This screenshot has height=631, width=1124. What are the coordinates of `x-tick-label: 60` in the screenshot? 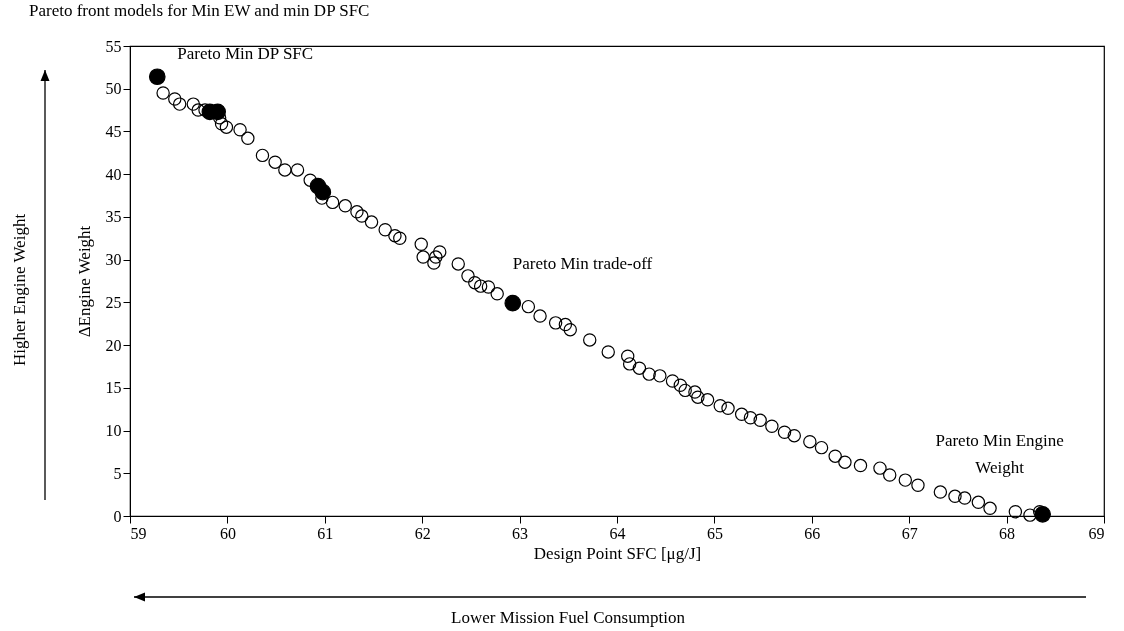 It's located at (227, 533).